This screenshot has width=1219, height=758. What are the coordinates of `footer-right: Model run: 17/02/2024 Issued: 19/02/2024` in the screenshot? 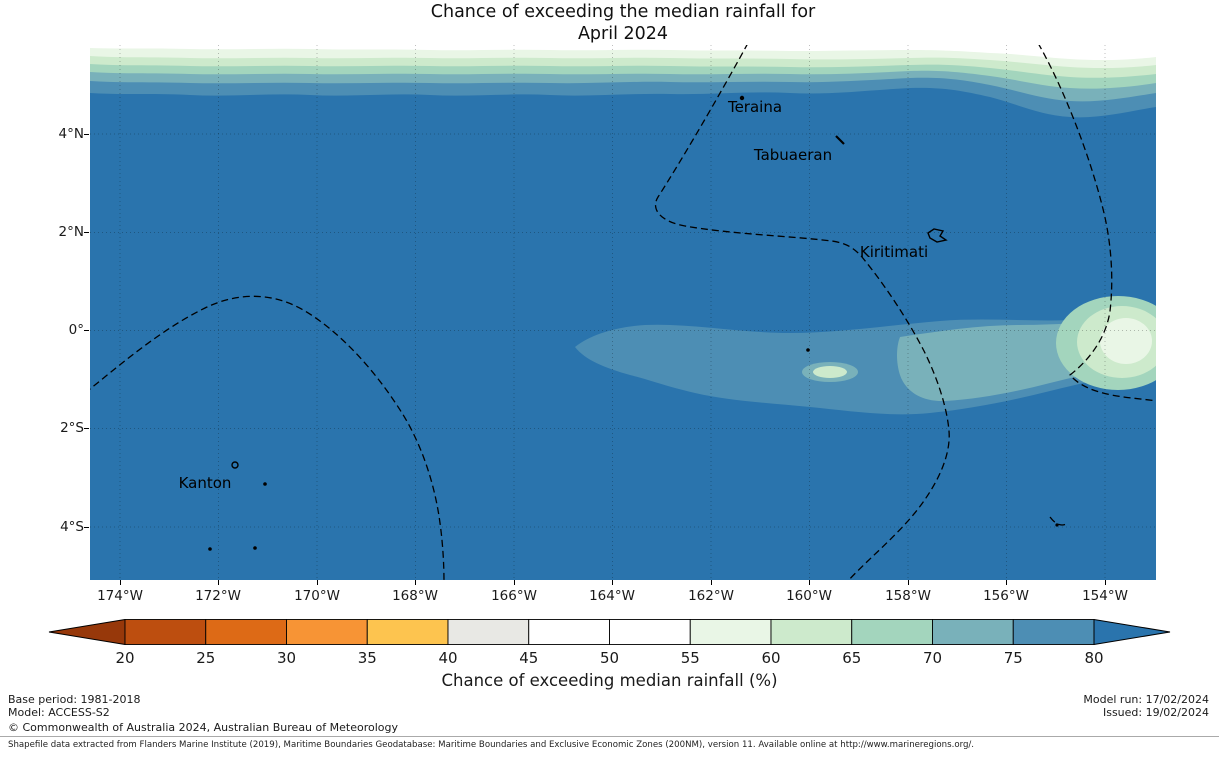 It's located at (1146, 706).